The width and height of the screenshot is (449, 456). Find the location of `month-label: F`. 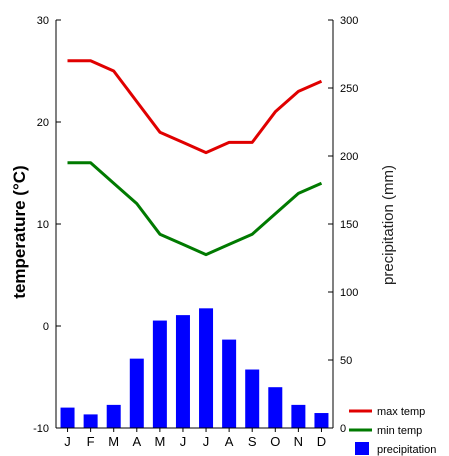

month-label: F is located at coordinates (91, 441).